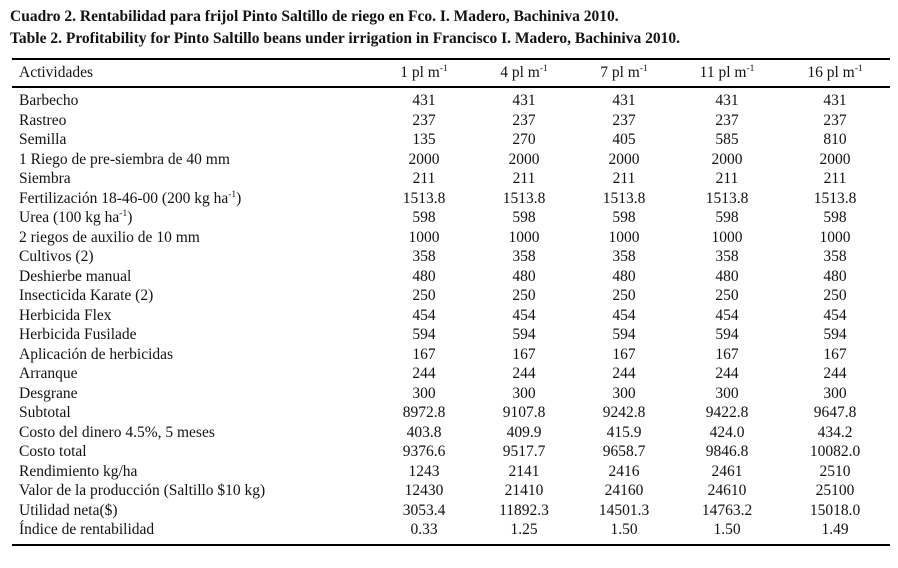  Describe the element at coordinates (53, 451) in the screenshot. I see `activity-label: Costo total` at that location.